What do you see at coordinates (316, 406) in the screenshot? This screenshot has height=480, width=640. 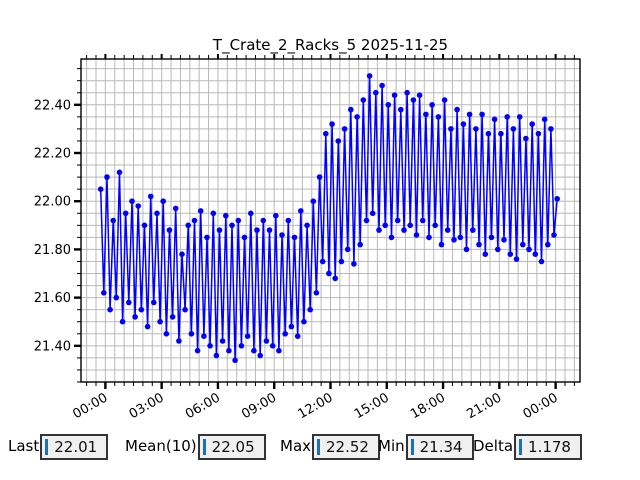 I see `svg-text: 12:00` at bounding box center [316, 406].